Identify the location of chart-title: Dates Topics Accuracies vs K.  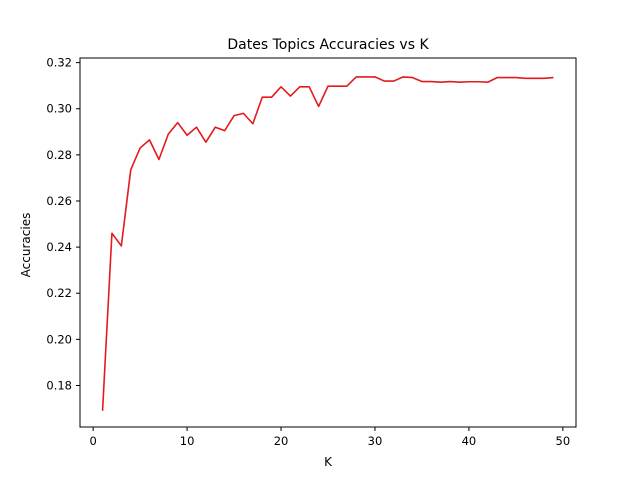
(328, 45).